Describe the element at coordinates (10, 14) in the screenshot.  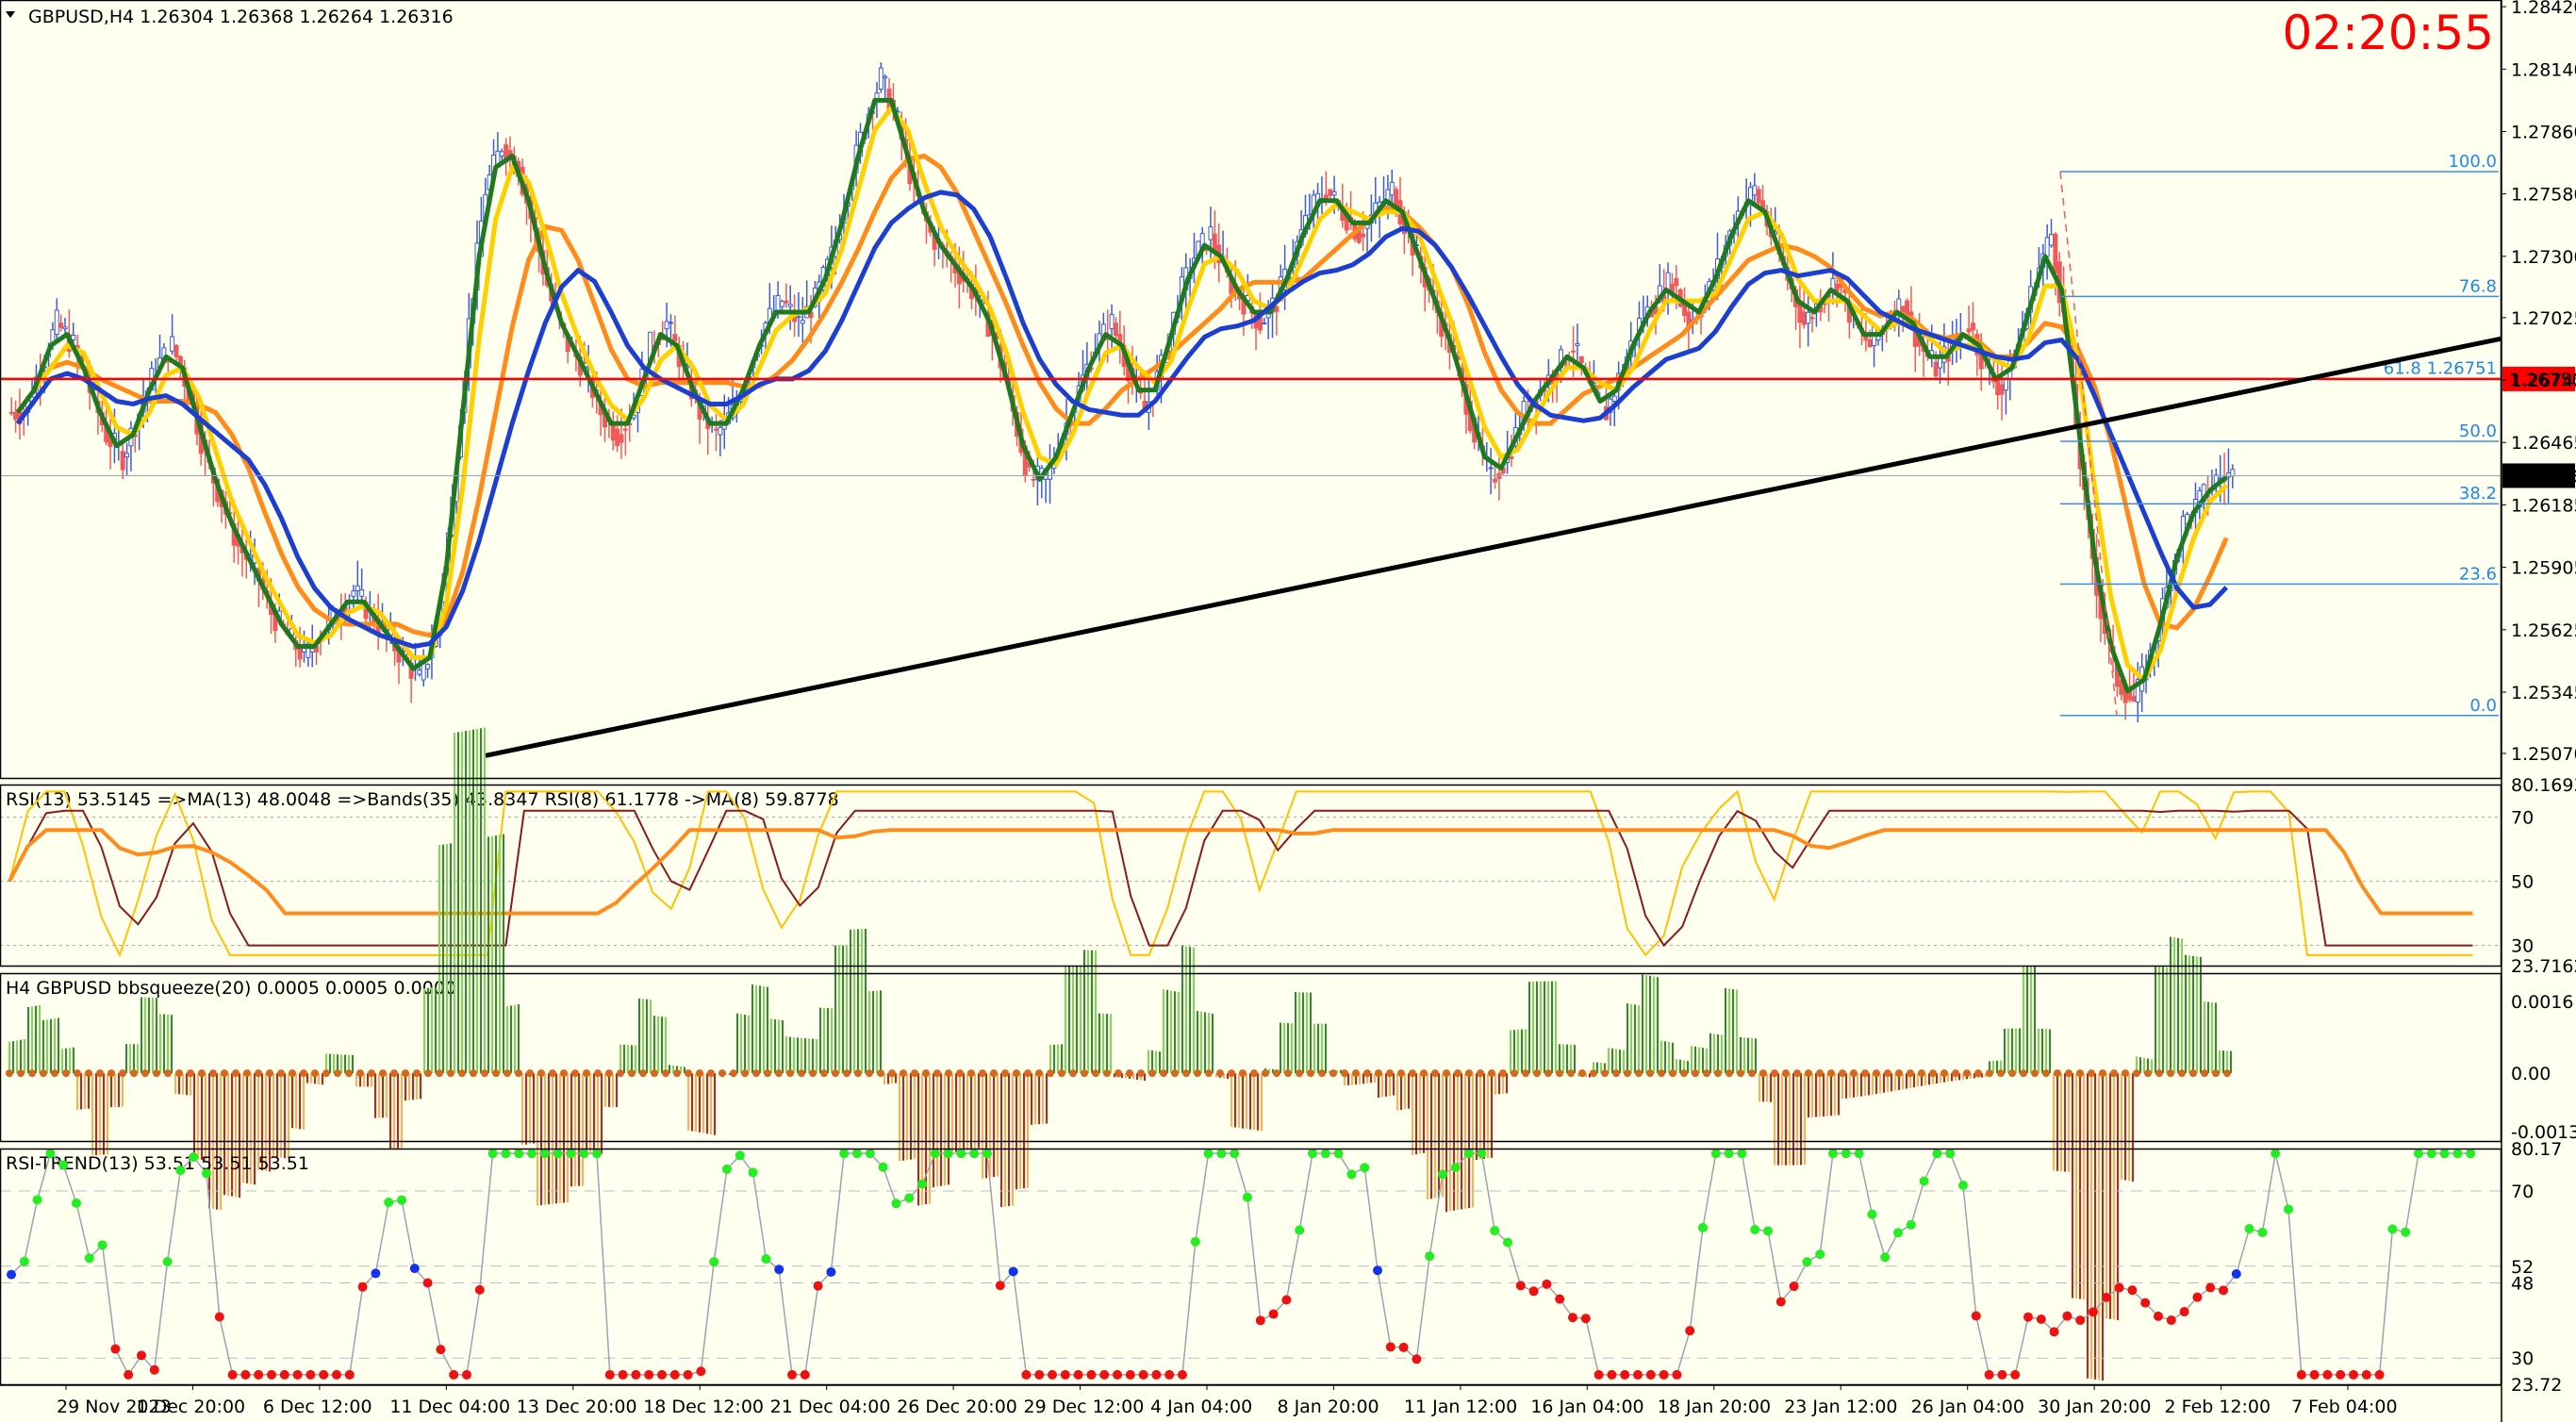
I see `dropdown-icon` at that location.